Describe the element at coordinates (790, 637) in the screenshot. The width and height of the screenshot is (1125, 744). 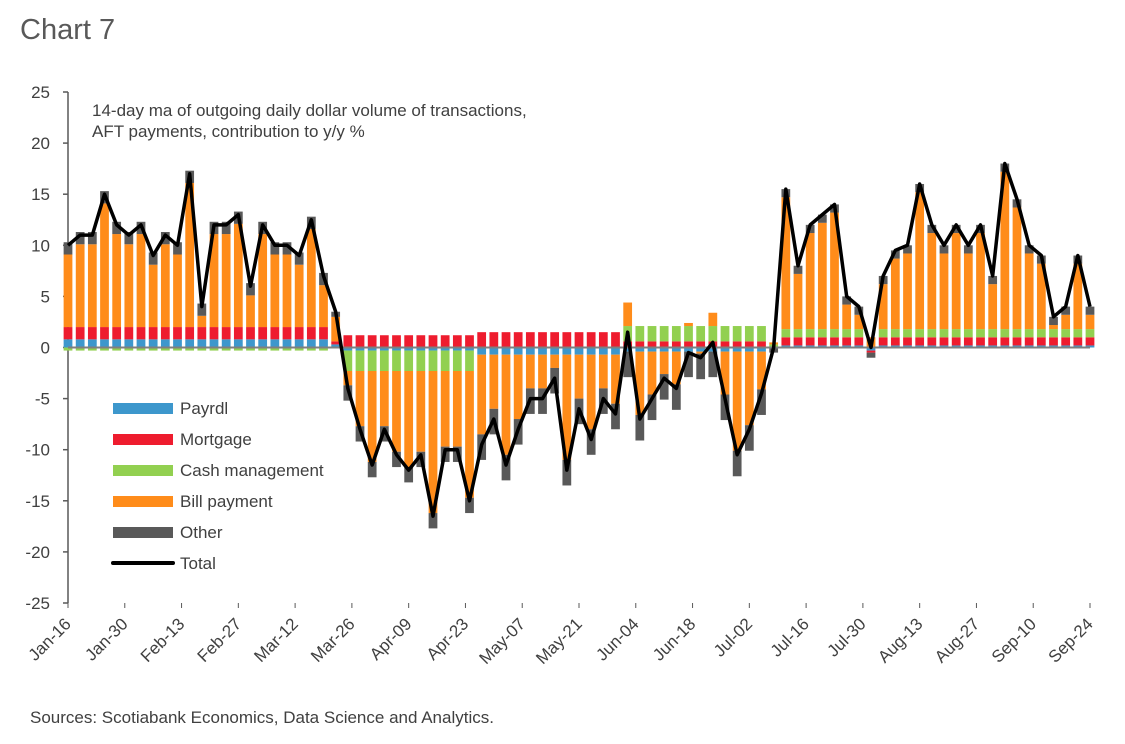
I see `x-tick-label: Jul-16` at that location.